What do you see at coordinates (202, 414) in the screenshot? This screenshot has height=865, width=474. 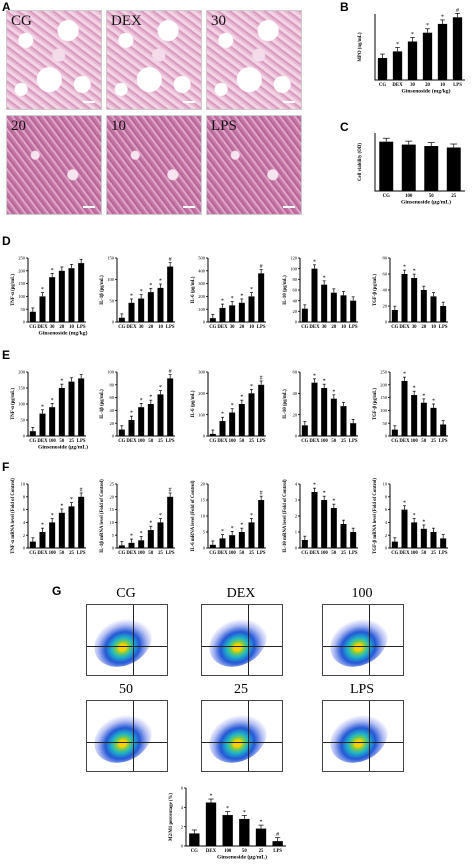 I see `y-tick-label: 100` at bounding box center [202, 414].